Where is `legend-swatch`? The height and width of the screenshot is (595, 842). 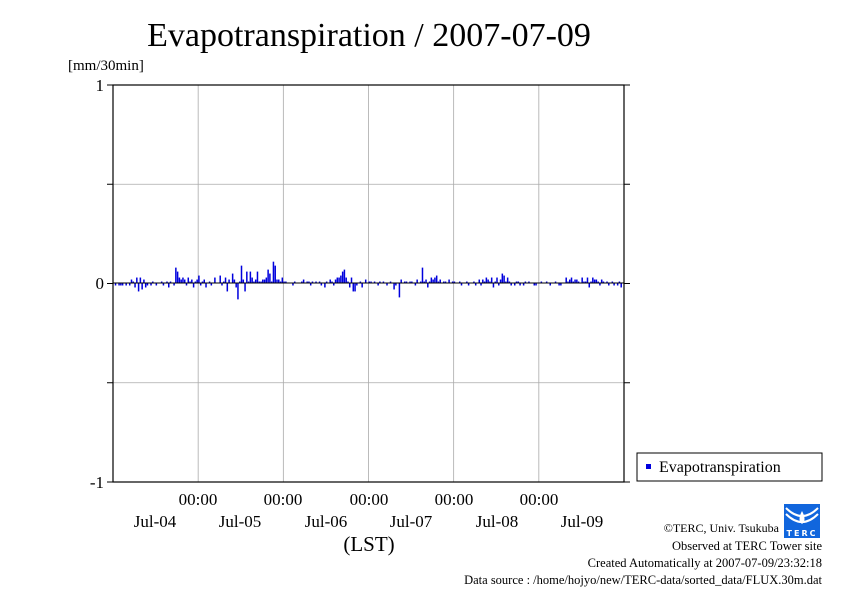
legend-swatch is located at coordinates (648, 466).